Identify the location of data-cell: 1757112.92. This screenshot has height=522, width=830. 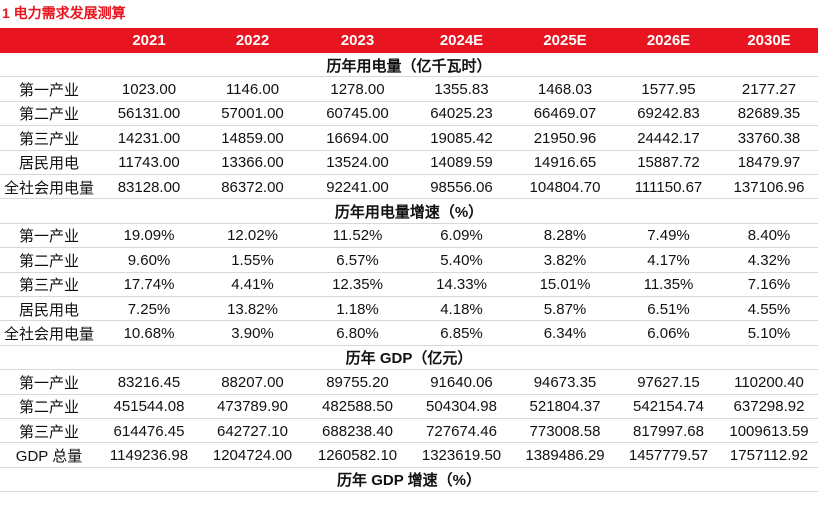
(769, 456).